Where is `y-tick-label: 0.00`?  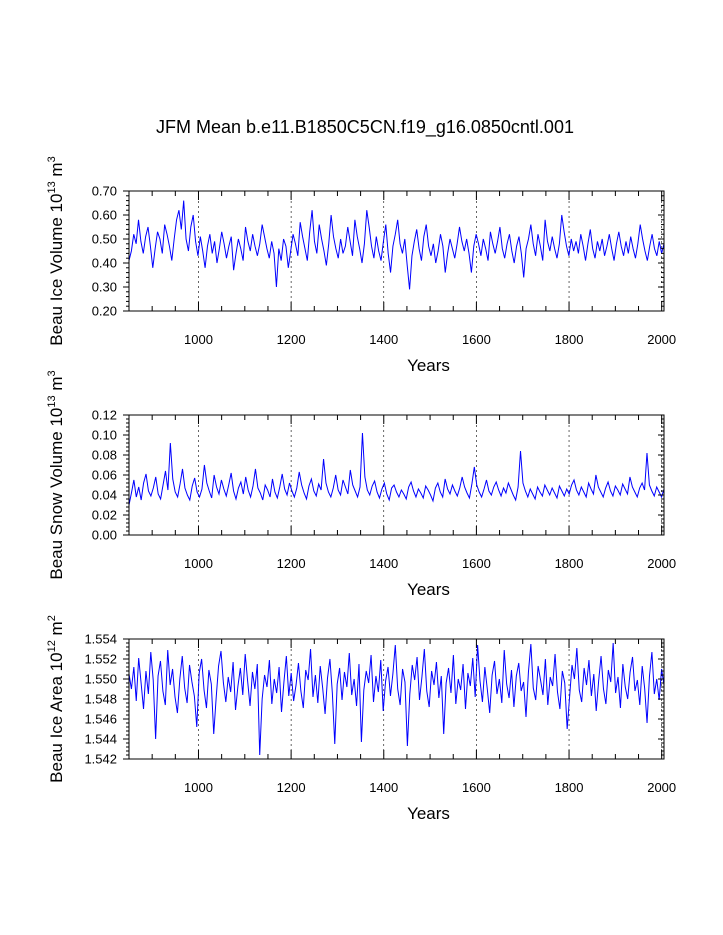 y-tick-label: 0.00 is located at coordinates (104, 535).